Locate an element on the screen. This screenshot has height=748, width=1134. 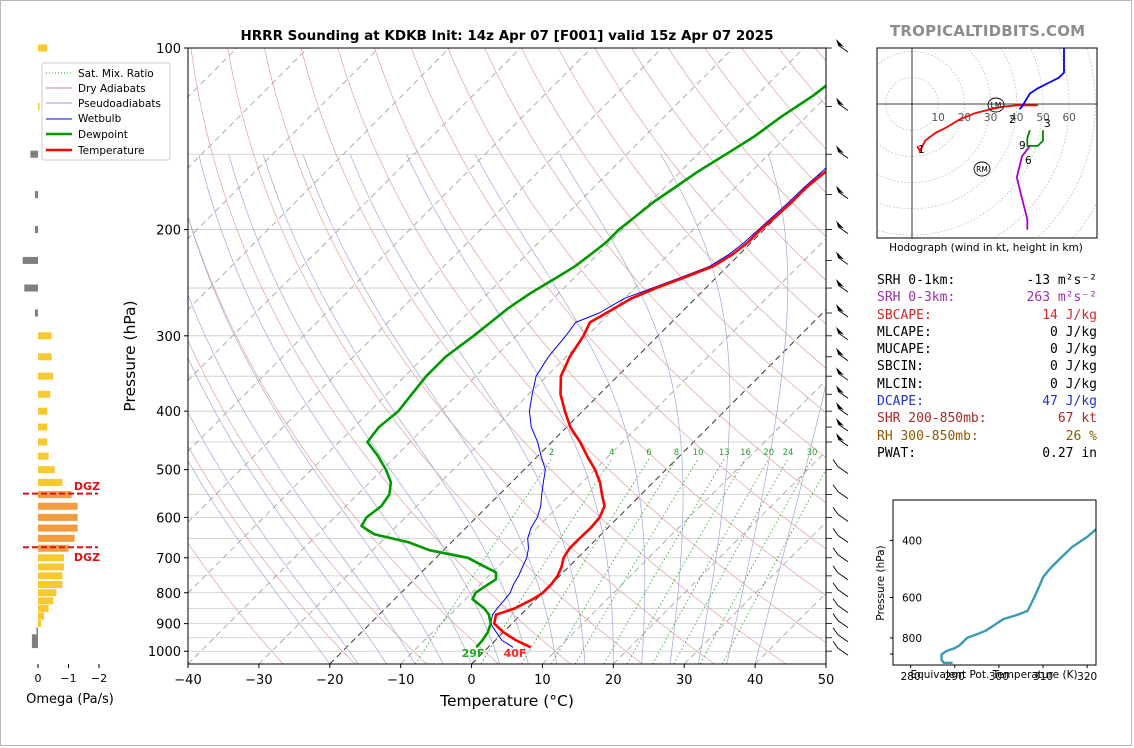
stat-label: RH 300-850mb: is located at coordinates (928, 436).